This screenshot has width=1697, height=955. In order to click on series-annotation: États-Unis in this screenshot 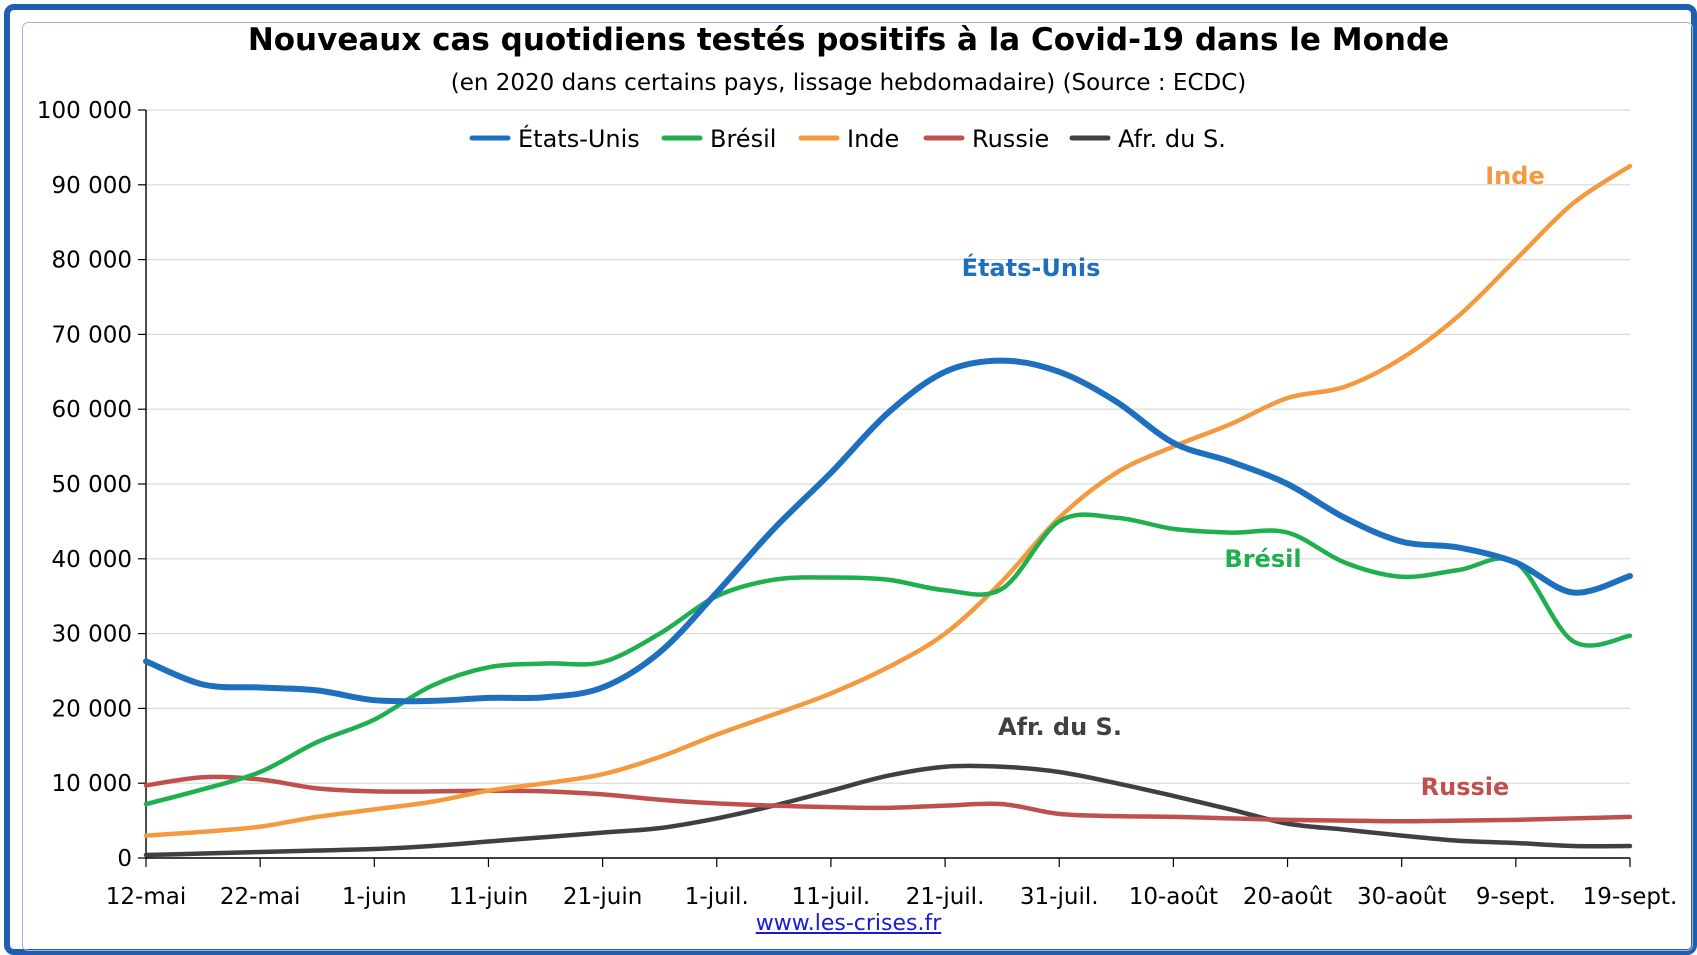, I will do `click(1031, 267)`.